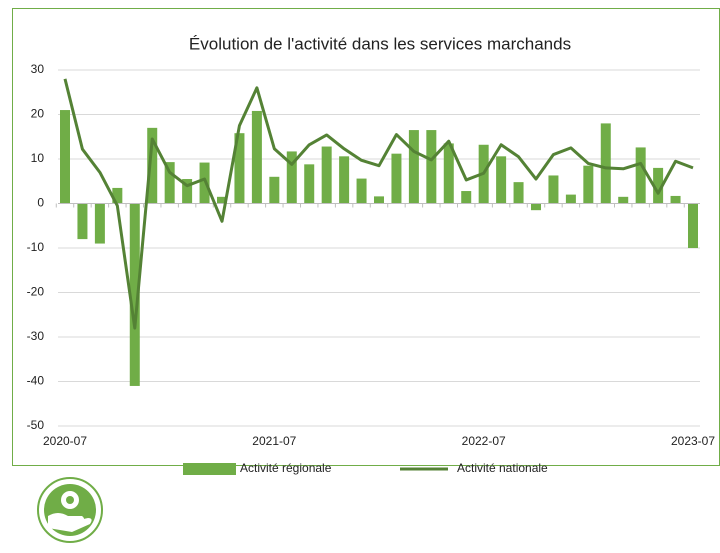  I want to click on y-tick-label: 20, so click(38, 114).